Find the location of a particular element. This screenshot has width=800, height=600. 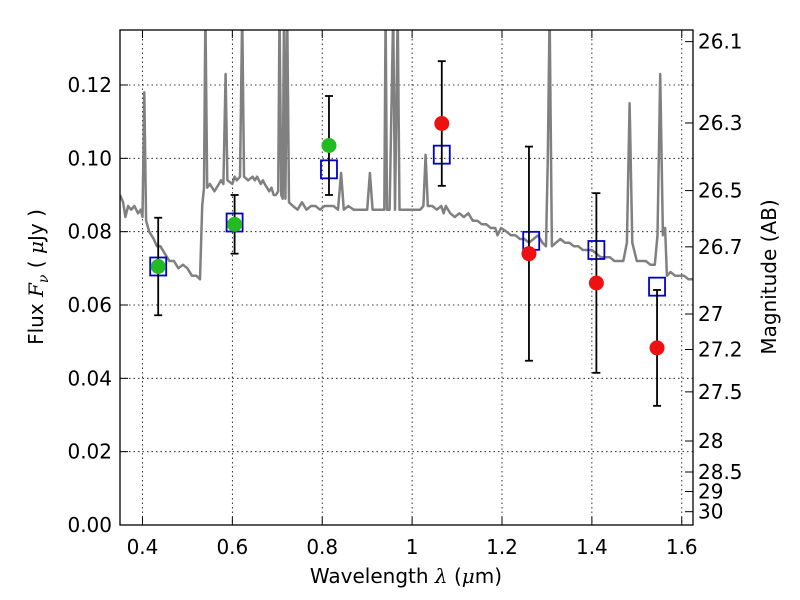

y-tick-label: 0.06 is located at coordinates (89, 305).